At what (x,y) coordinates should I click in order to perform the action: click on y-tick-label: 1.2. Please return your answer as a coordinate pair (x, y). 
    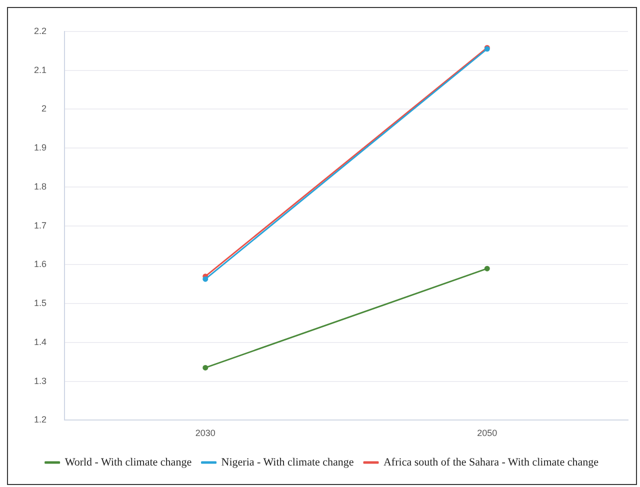
    Looking at the image, I should click on (40, 419).